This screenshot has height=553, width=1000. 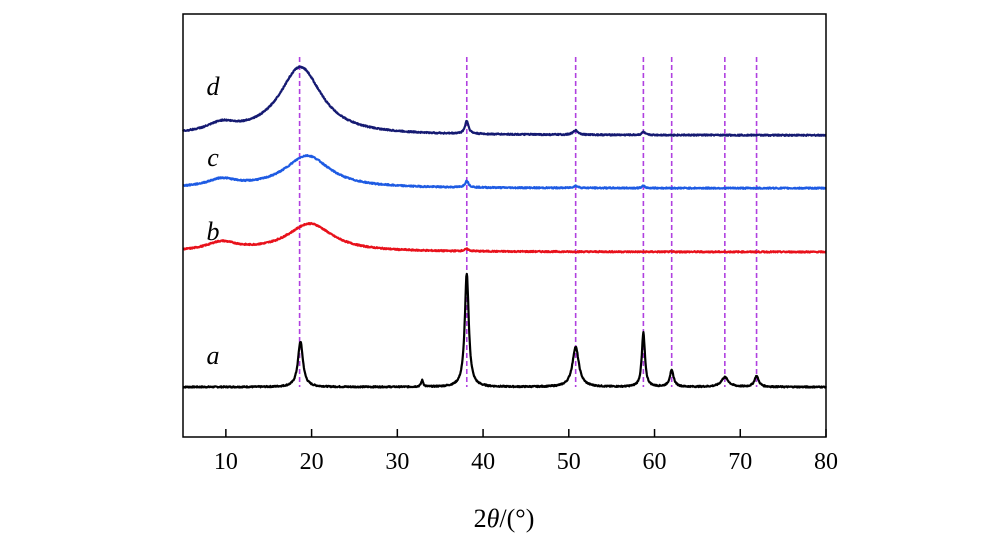 What do you see at coordinates (504, 237) in the screenshot?
I see `series-line-b` at bounding box center [504, 237].